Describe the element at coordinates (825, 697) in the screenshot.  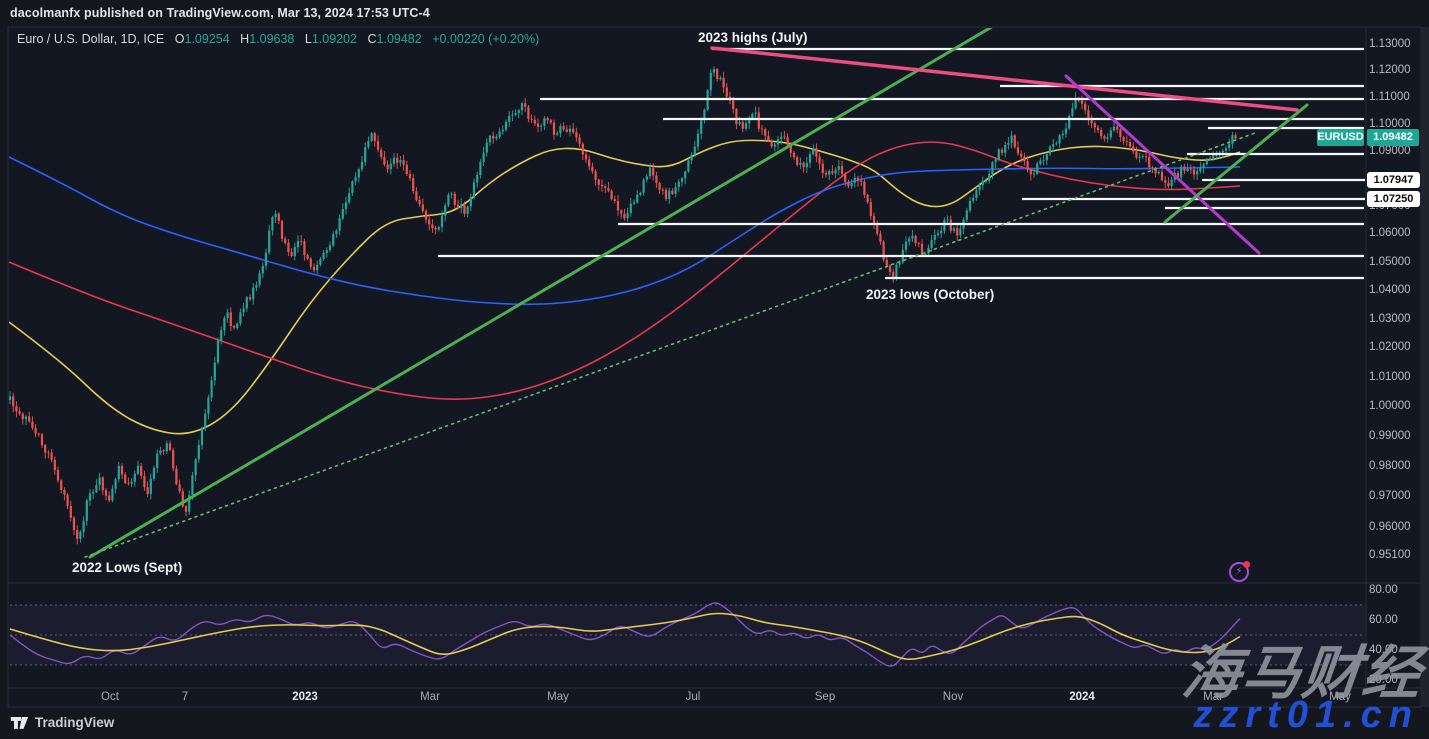
I see `time-axis-label: Sep` at that location.